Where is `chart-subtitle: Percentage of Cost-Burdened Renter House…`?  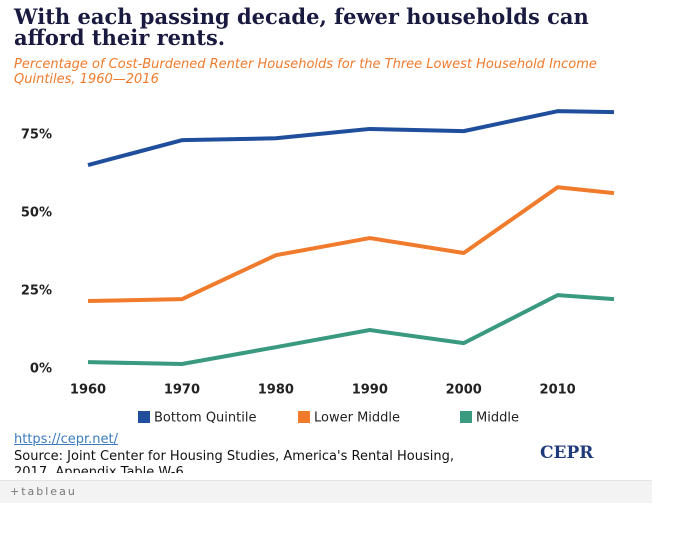
chart-subtitle: Percentage of Cost-Burdened Renter House… is located at coordinates (305, 72).